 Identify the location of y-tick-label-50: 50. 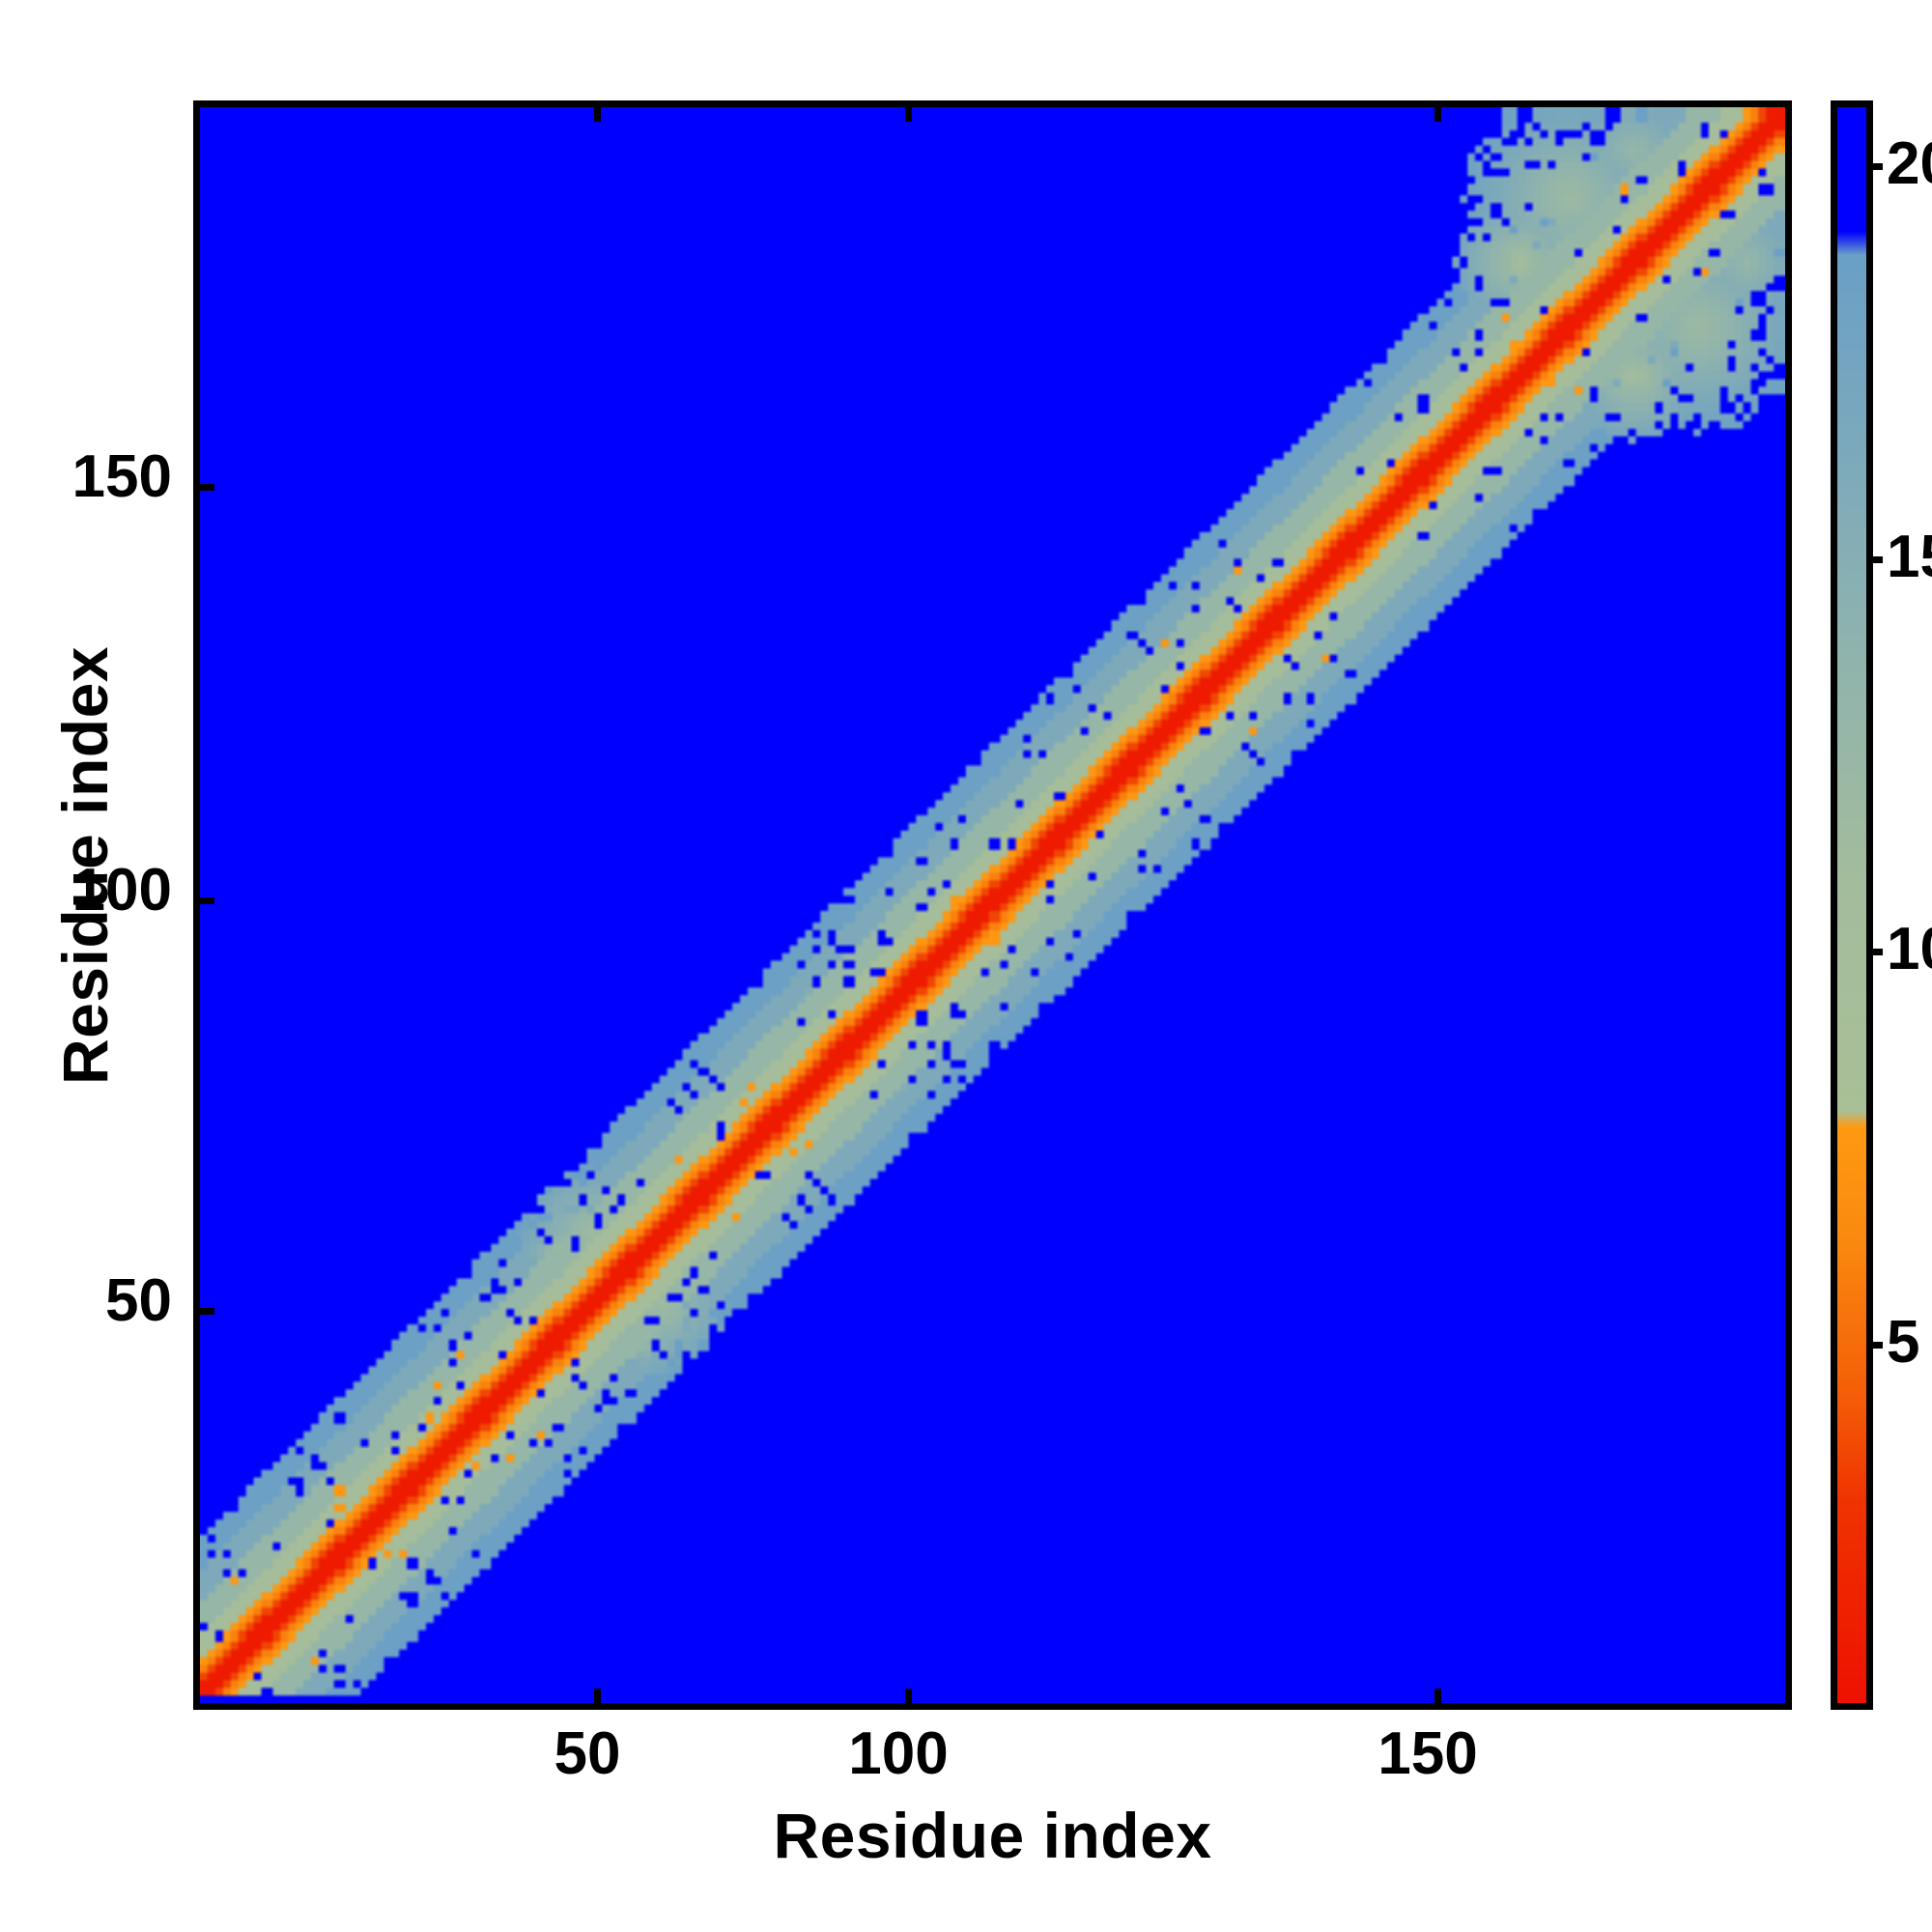
(138, 1300).